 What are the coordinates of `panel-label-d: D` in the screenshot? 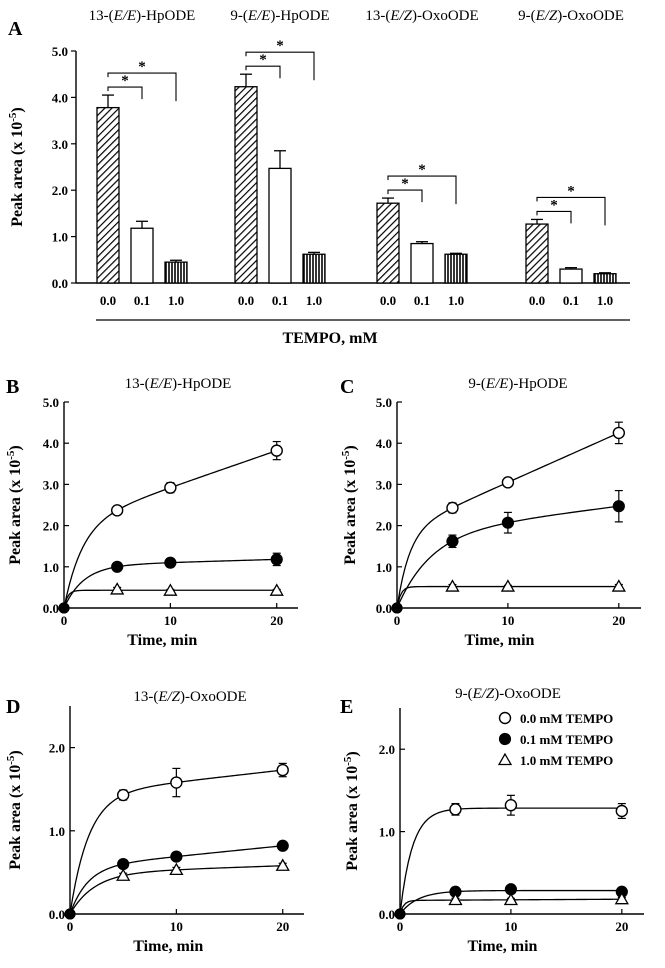 It's located at (13, 707).